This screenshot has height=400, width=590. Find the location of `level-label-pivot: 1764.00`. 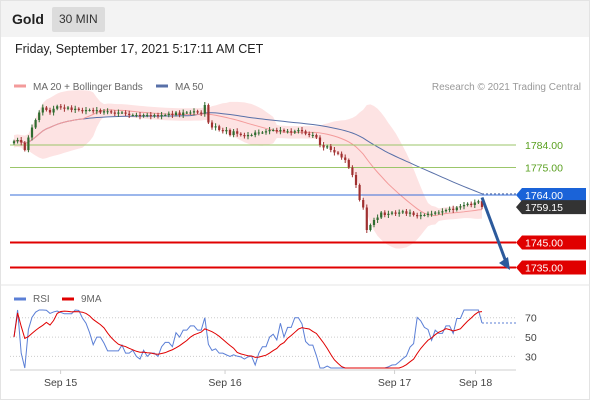

level-label-pivot: 1764.00 is located at coordinates (544, 196).